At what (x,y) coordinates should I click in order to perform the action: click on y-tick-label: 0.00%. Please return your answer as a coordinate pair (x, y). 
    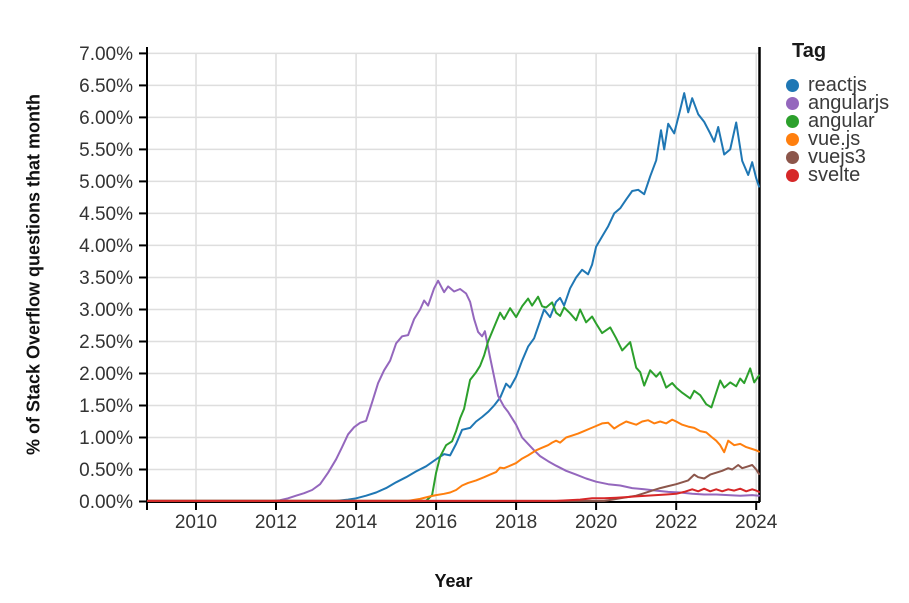
    Looking at the image, I should click on (106, 502).